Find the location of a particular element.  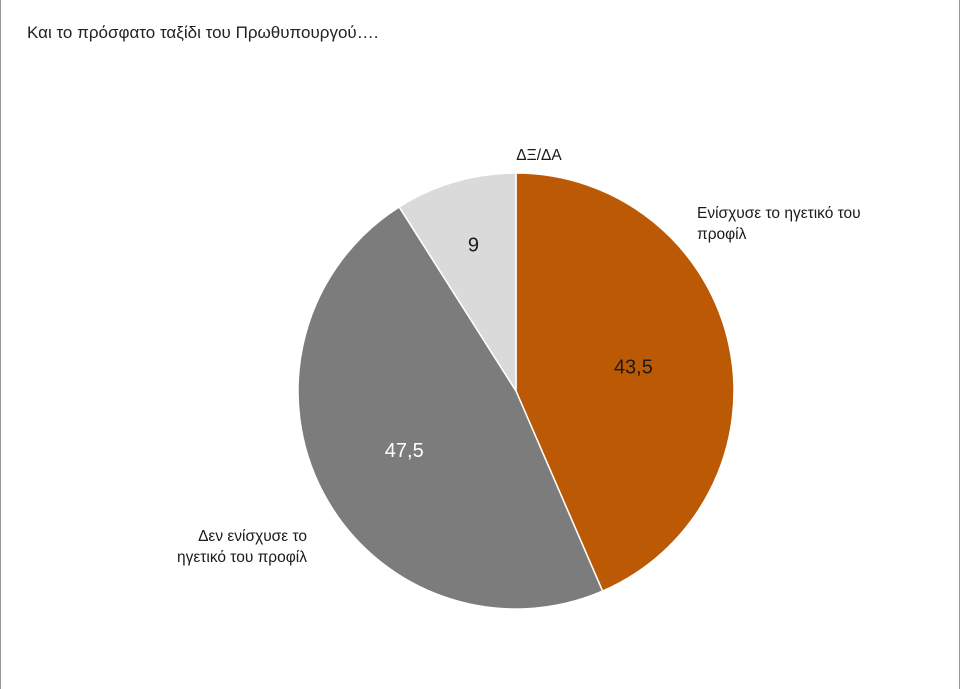

pie-slice-strengthened is located at coordinates (625, 382).